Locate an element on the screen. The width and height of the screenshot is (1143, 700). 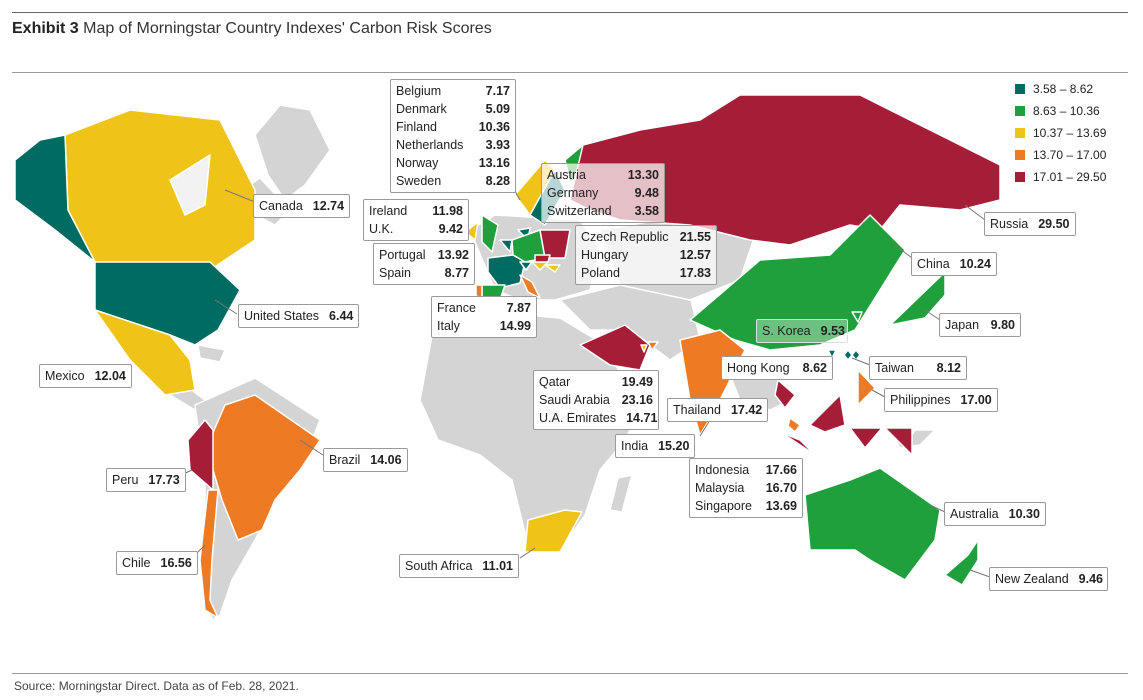
label-row: United States 6.44 is located at coordinates (298, 316).